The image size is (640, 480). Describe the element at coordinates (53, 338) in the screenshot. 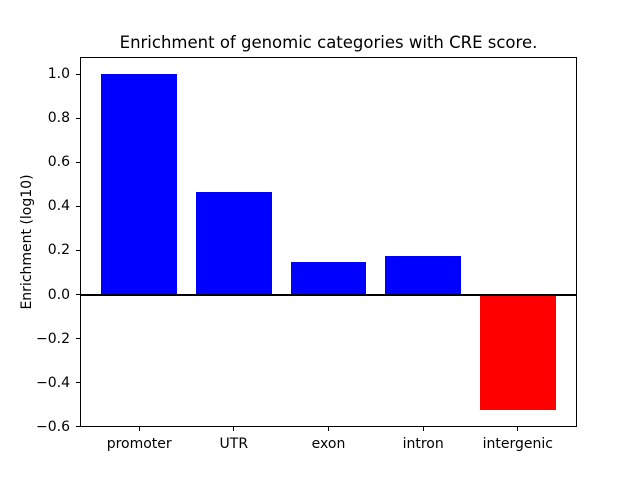

I see `y-tick-label: −0.2` at that location.